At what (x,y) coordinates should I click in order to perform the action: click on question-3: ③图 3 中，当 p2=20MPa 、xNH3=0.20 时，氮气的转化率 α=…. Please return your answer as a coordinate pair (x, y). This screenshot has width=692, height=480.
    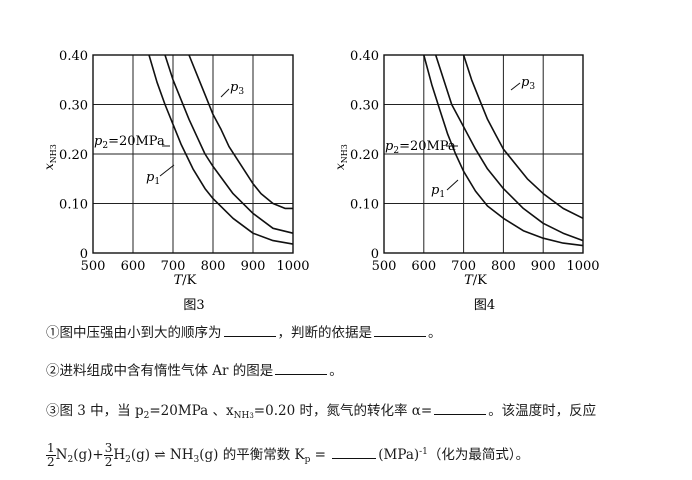
    Looking at the image, I should click on (321, 410).